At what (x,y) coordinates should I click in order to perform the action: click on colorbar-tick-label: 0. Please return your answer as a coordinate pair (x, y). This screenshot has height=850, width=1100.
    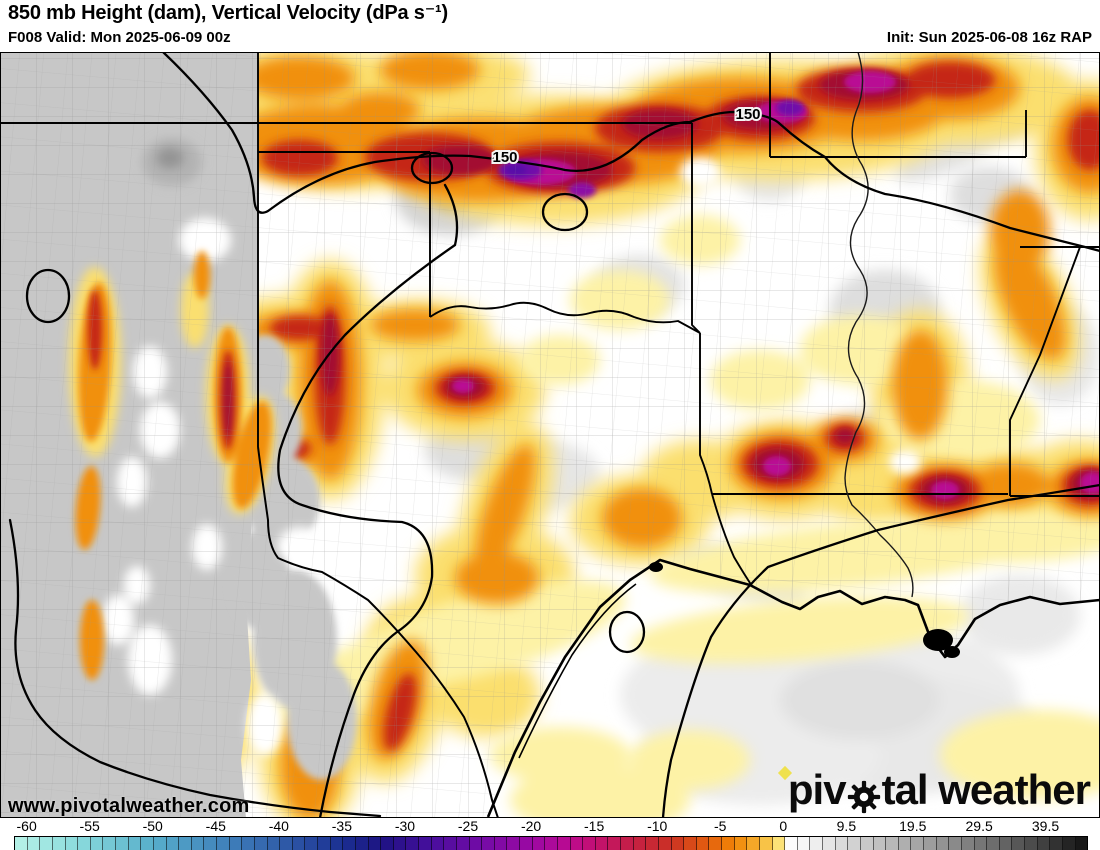
    Looking at the image, I should click on (783, 826).